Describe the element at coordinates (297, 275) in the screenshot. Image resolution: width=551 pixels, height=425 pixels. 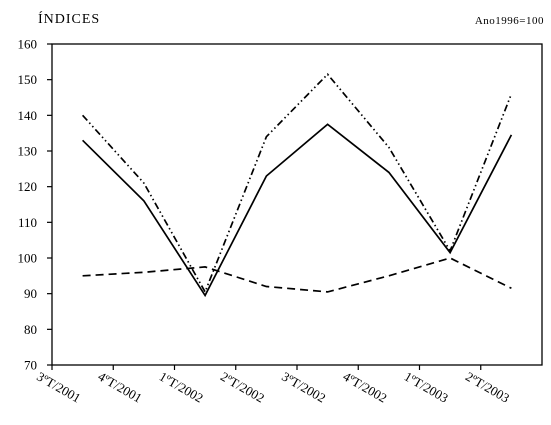
I see `series-line-dashed` at that location.